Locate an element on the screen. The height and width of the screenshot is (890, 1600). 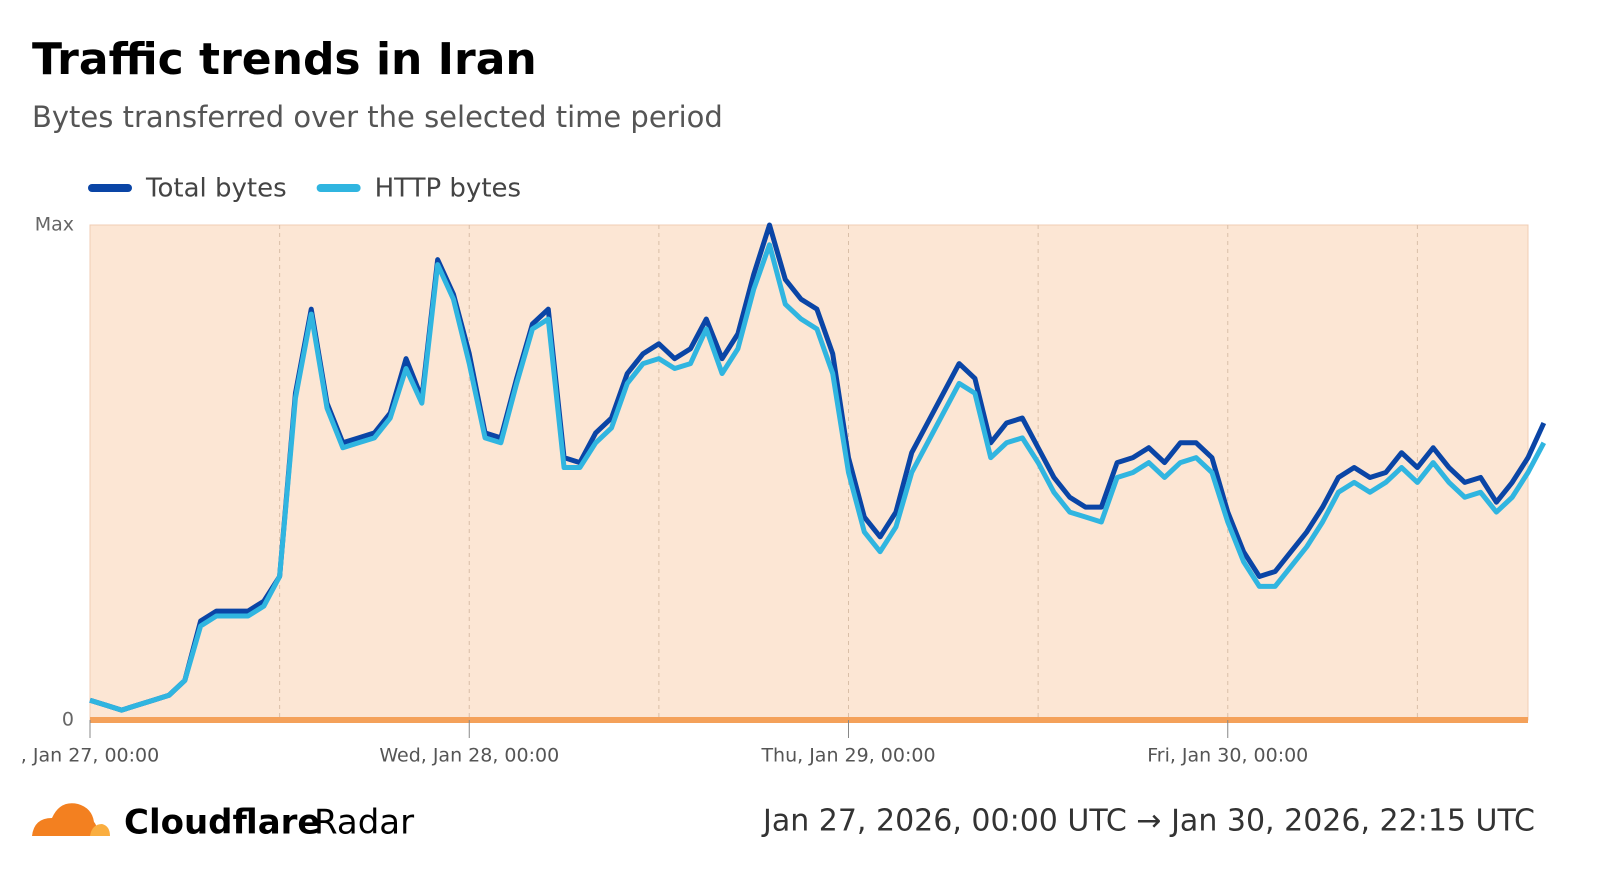
chart-title: Traffic trends in Iran is located at coordinates (284, 59).